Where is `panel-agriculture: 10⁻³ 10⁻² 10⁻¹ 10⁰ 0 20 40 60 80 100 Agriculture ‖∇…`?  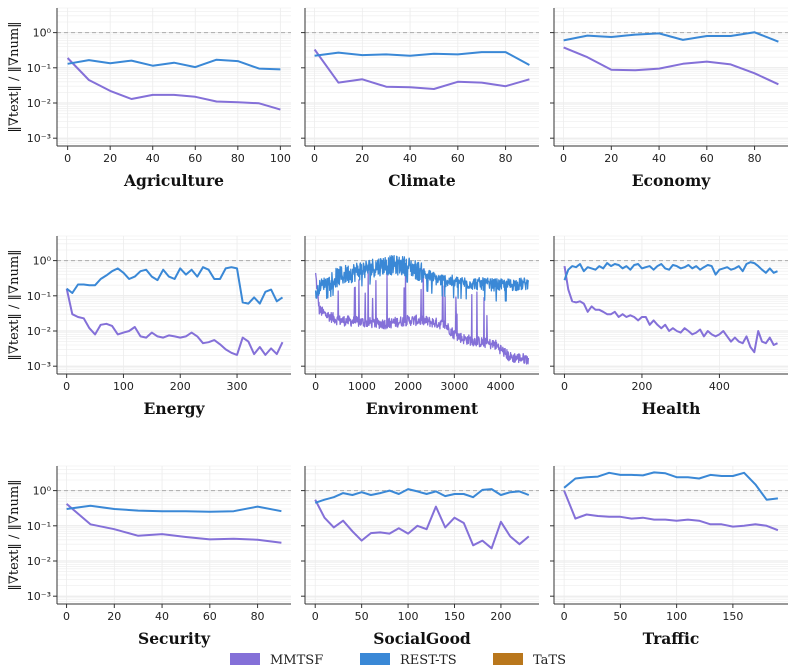
panel-agriculture: 10⁻³ 10⁻² 10⁻¹ 10⁰ 0 20 40 60 80 100 Agriculture ‖∇… is located at coordinates (149, 98).